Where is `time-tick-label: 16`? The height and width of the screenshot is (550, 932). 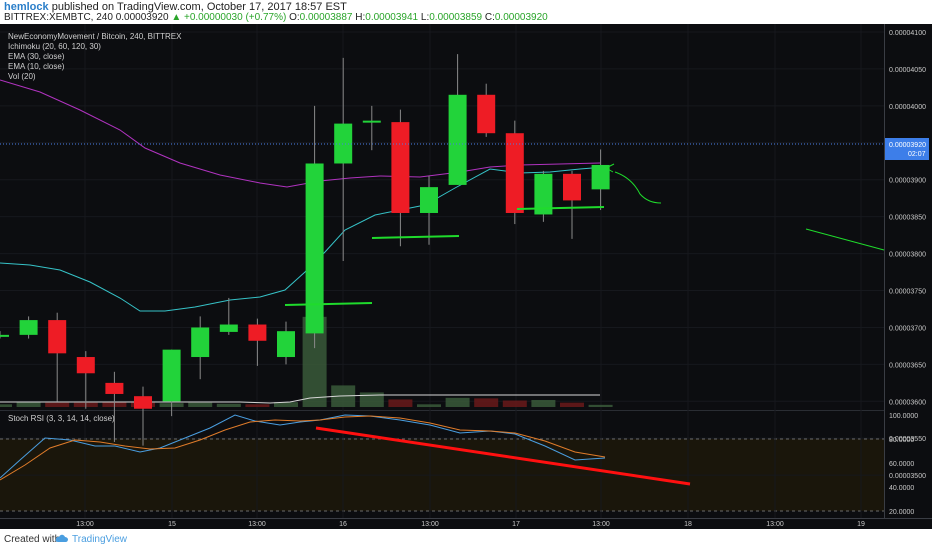
time-tick-label: 16 is located at coordinates (343, 524).